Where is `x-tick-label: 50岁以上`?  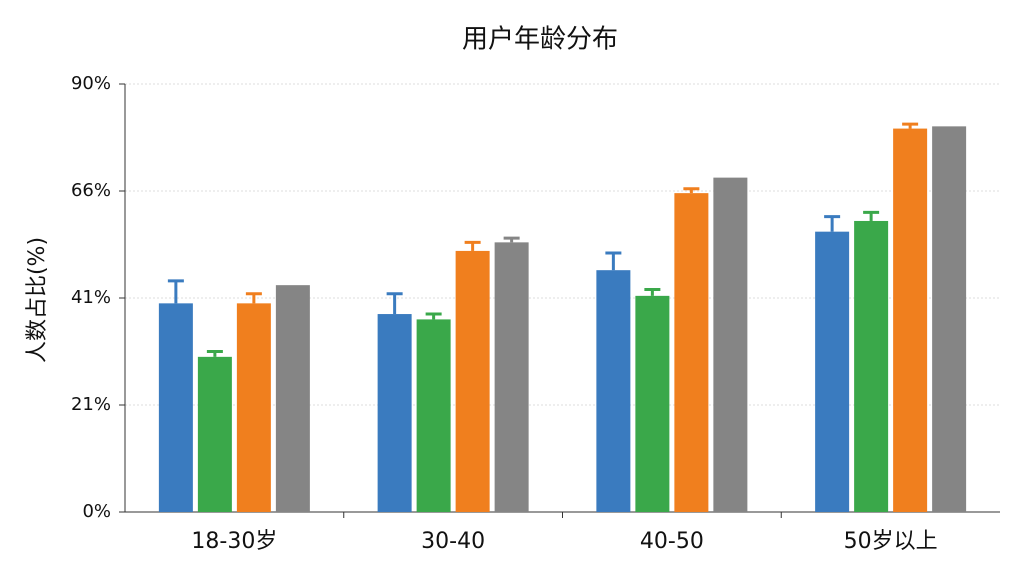
x-tick-label: 50岁以上 is located at coordinates (891, 541).